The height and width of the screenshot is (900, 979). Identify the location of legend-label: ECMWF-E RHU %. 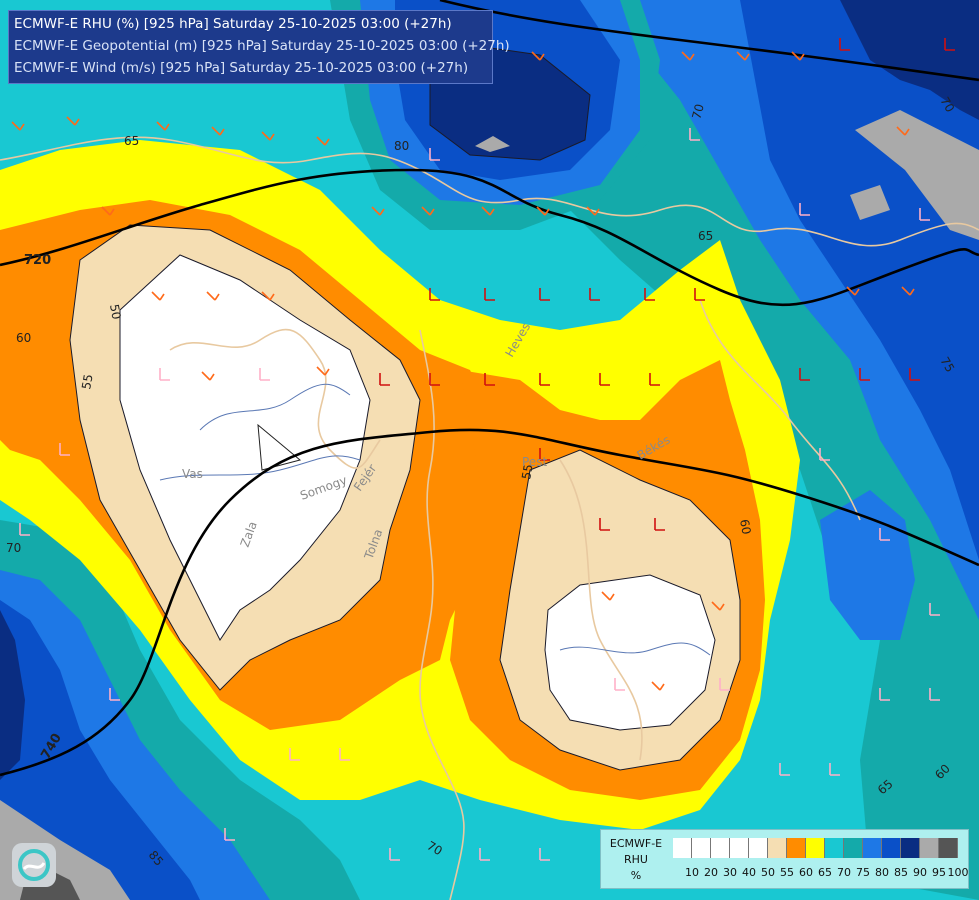
(636, 860).